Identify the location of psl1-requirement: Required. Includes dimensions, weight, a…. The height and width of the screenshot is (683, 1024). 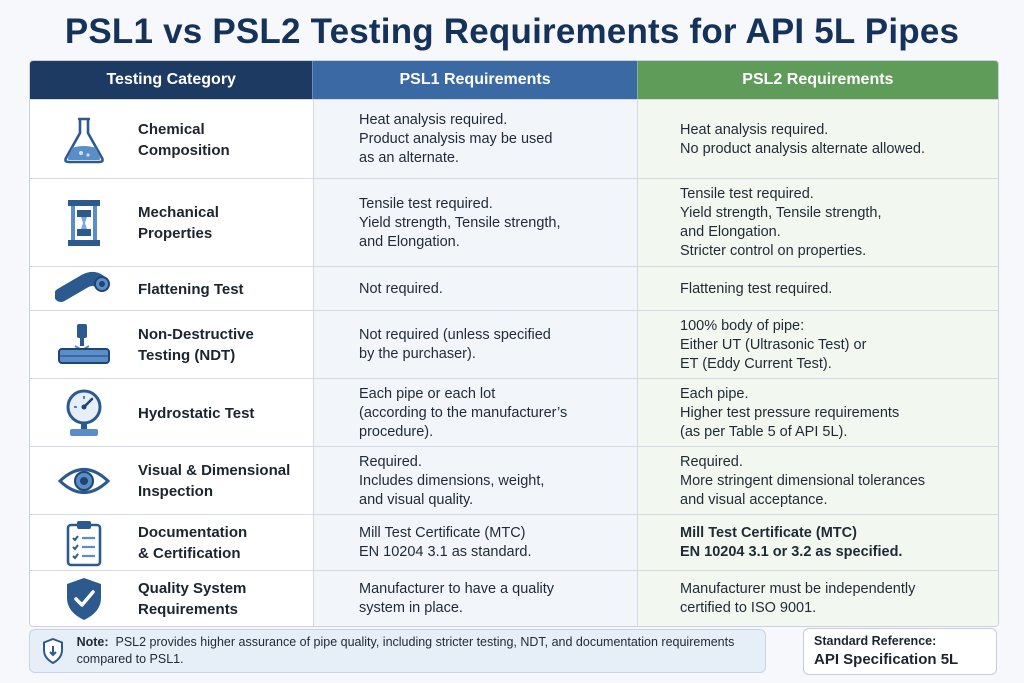
(452, 480).